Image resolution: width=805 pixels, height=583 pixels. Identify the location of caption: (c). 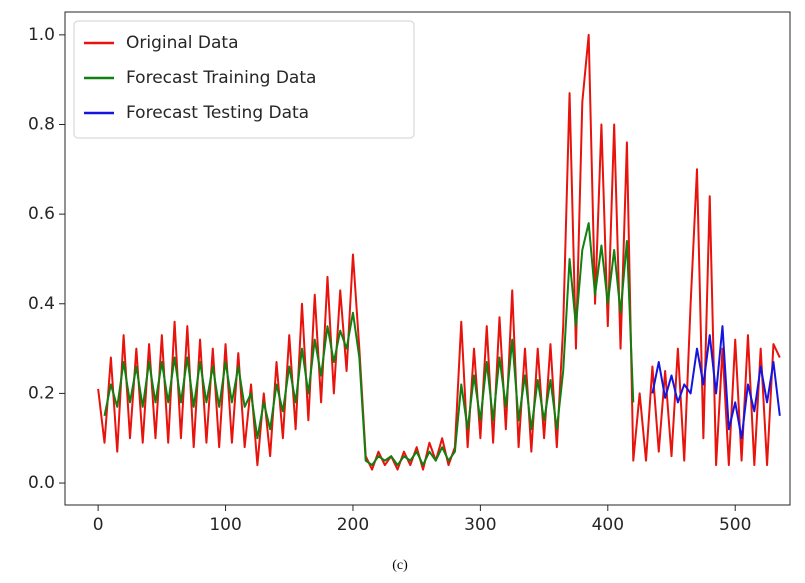
(400, 565).